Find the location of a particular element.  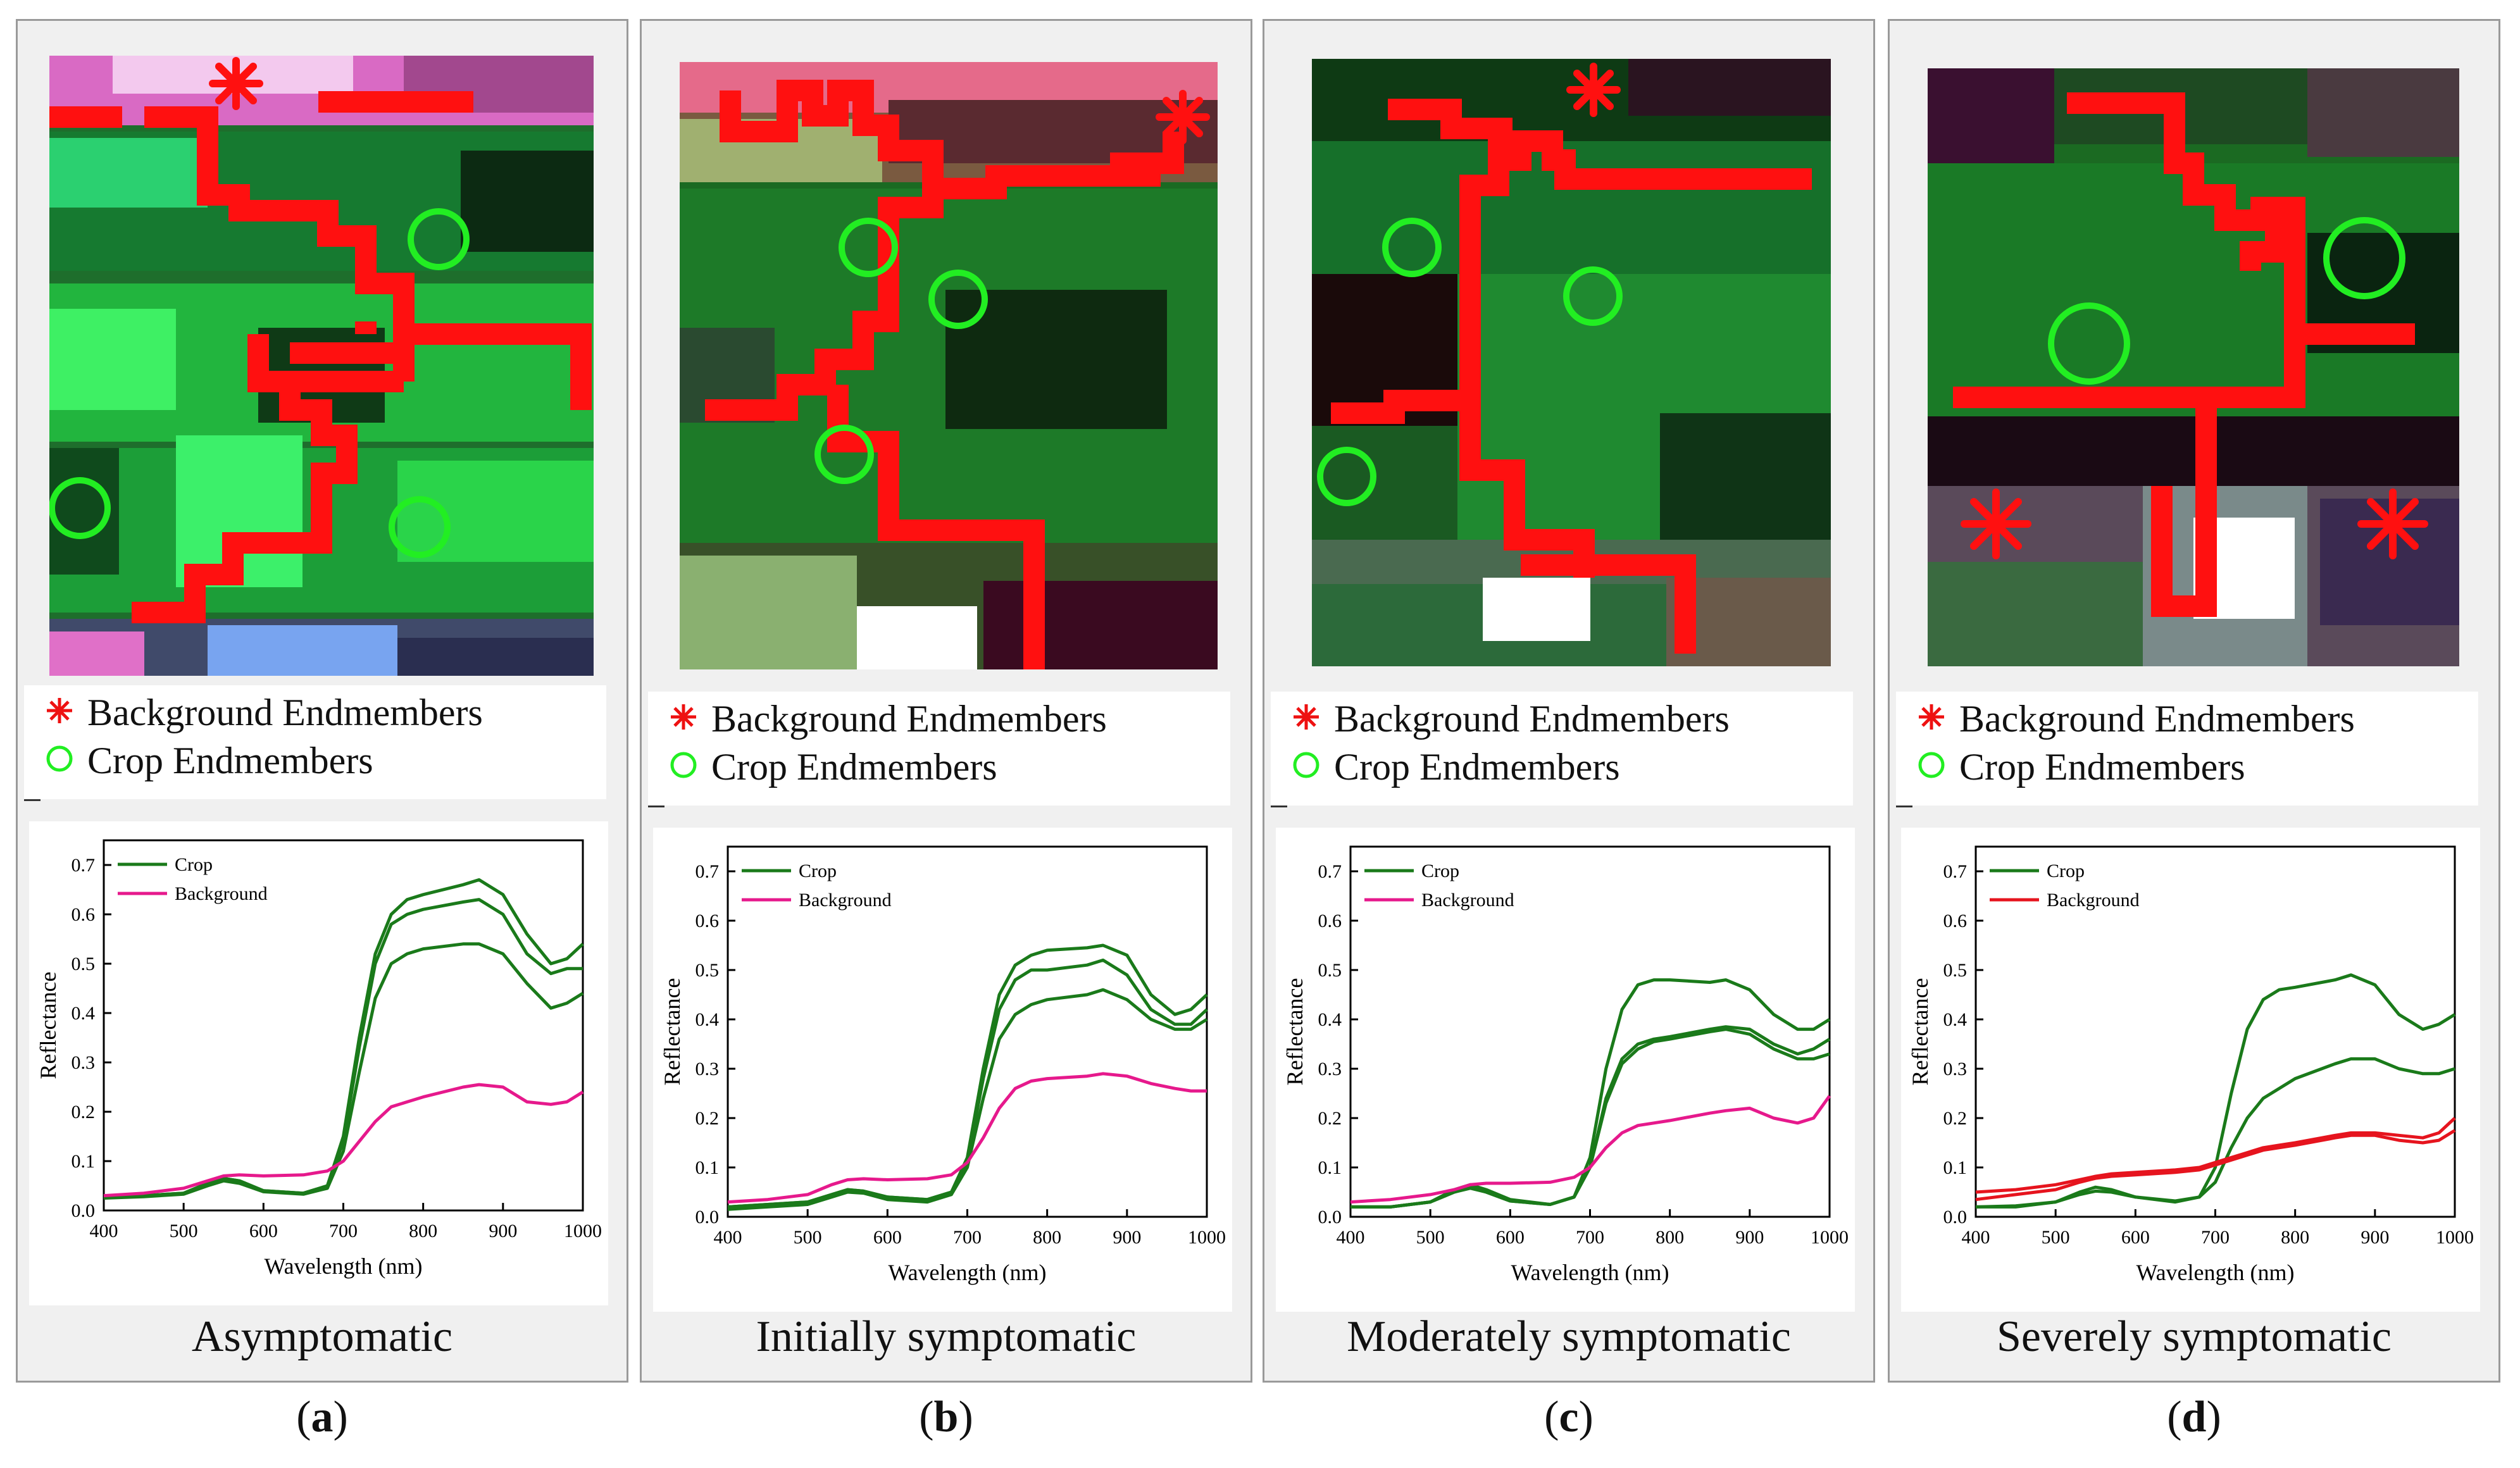

legend-c: Background Endmembers Crop Endmembers is located at coordinates (1562, 749).